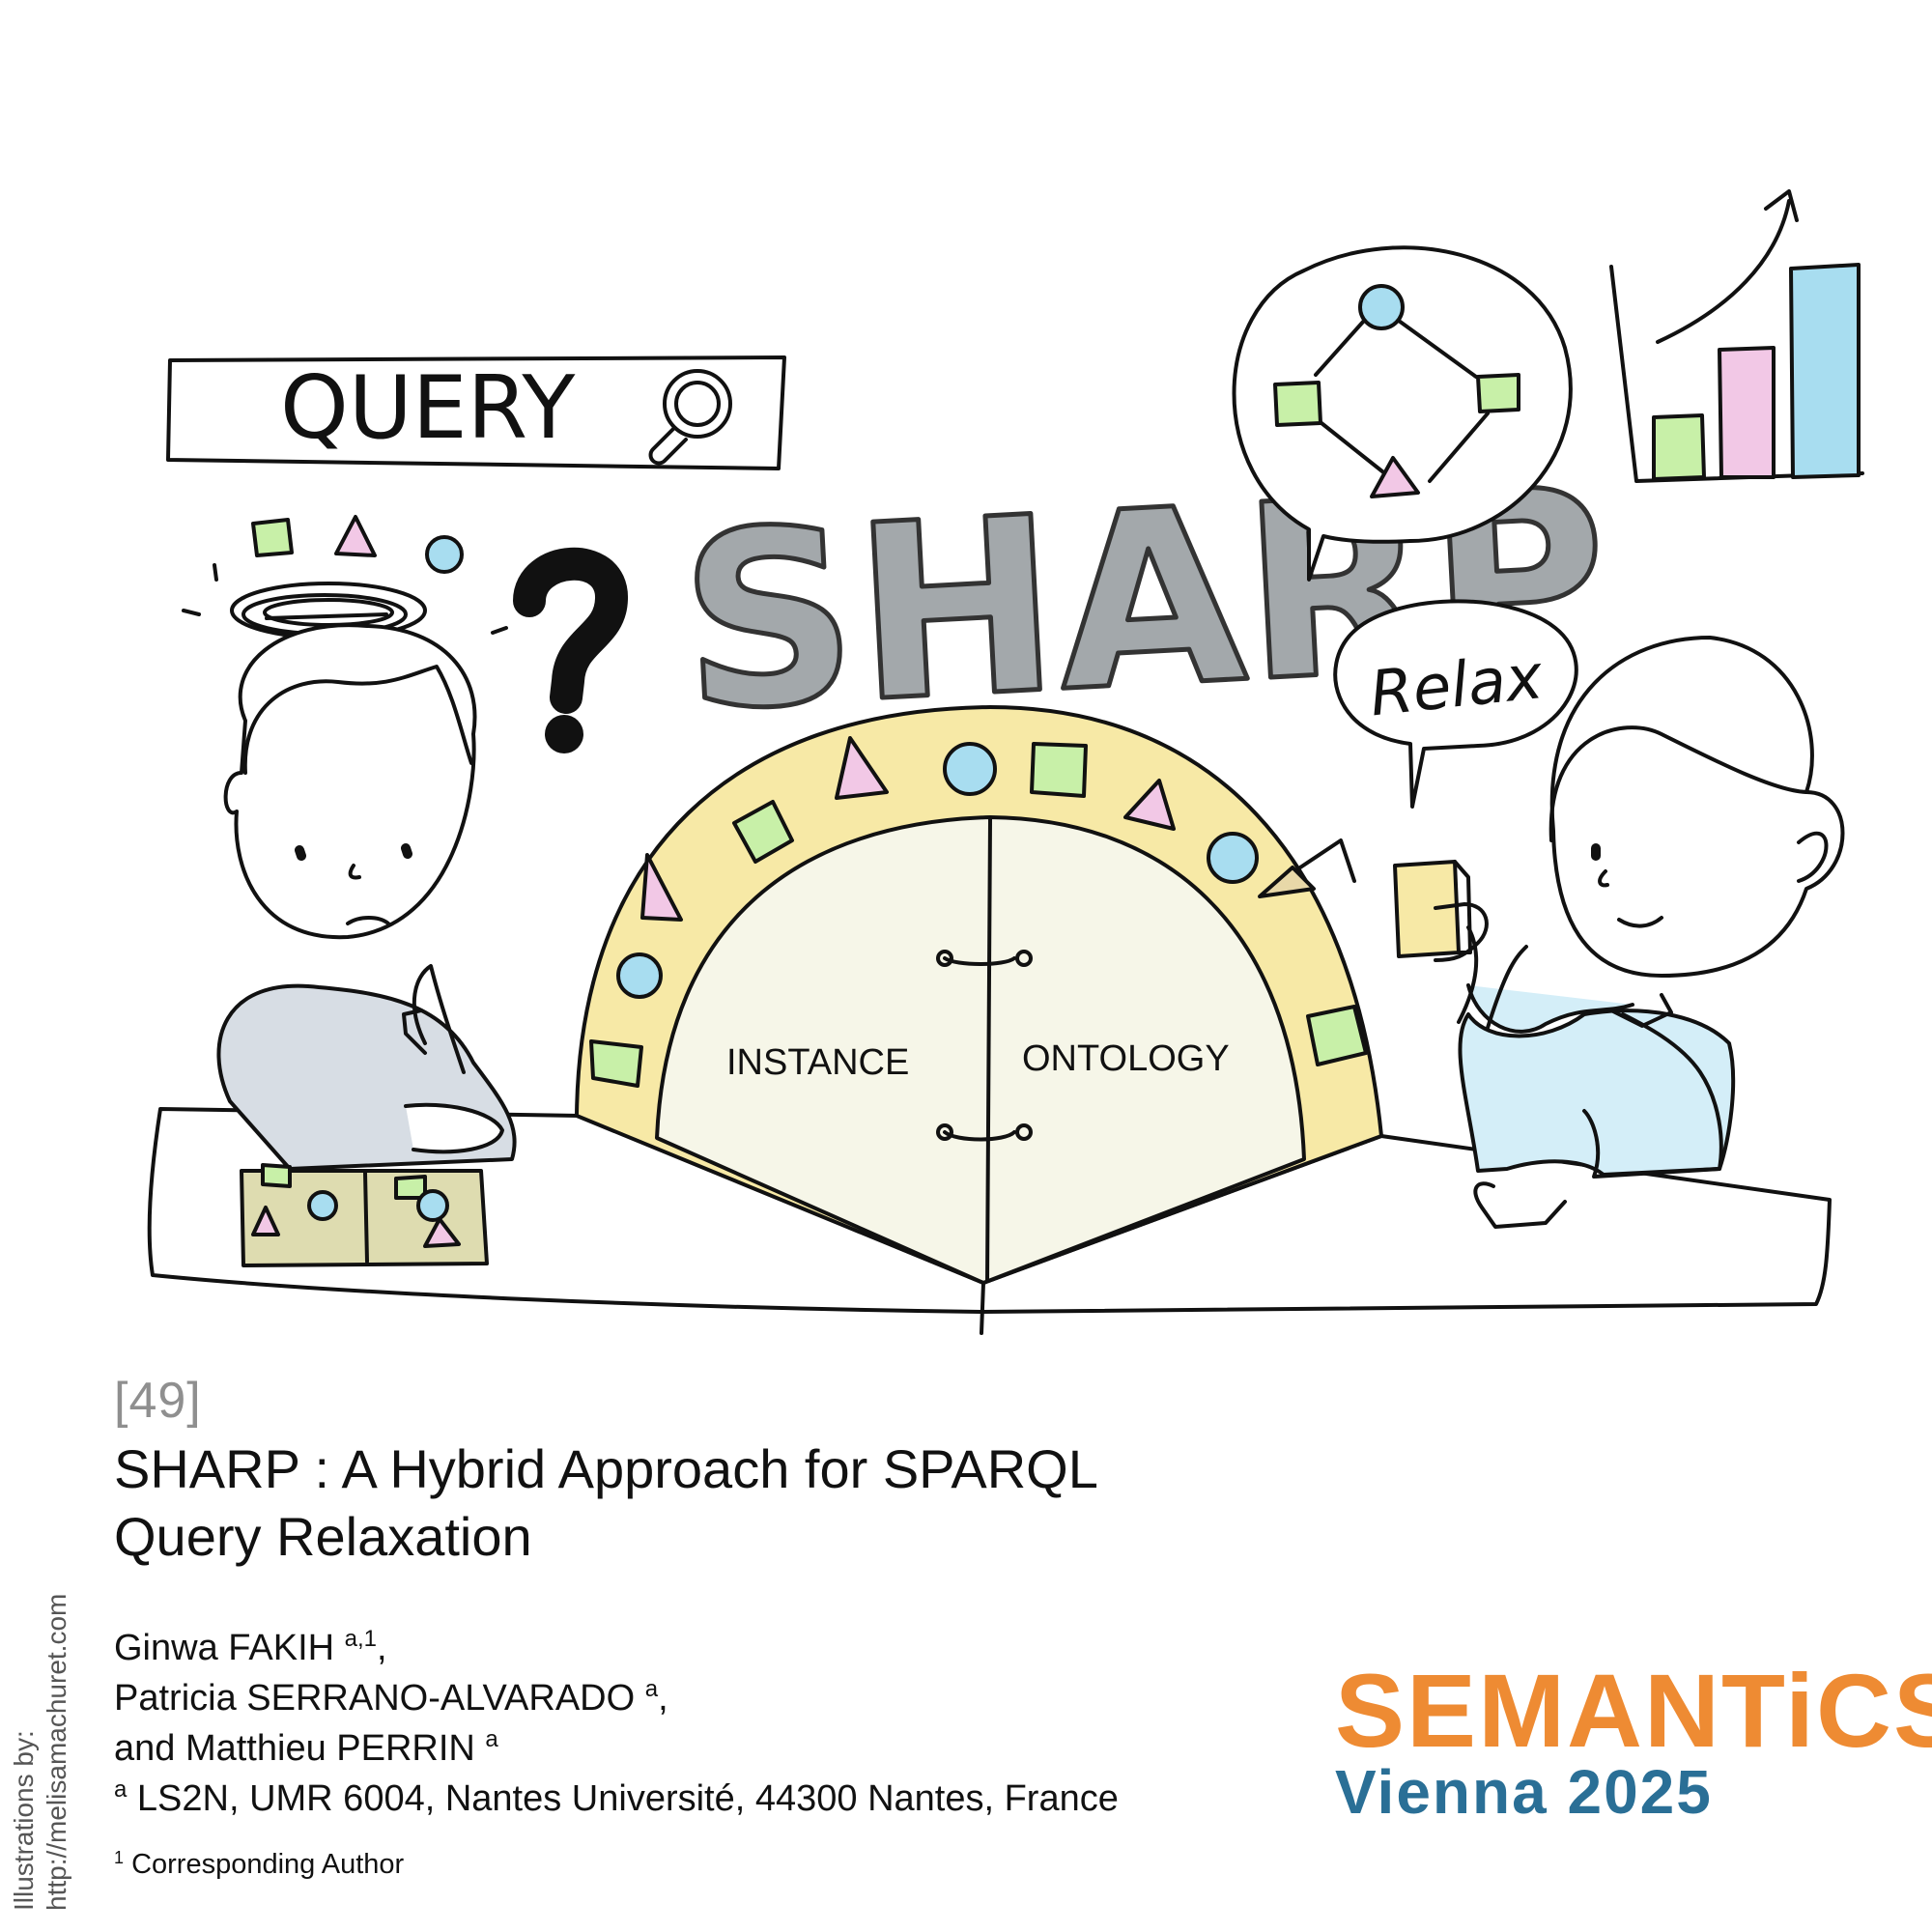 The width and height of the screenshot is (1932, 1932). What do you see at coordinates (1402, 413) in the screenshot?
I see `diagram-speech-bubble` at bounding box center [1402, 413].